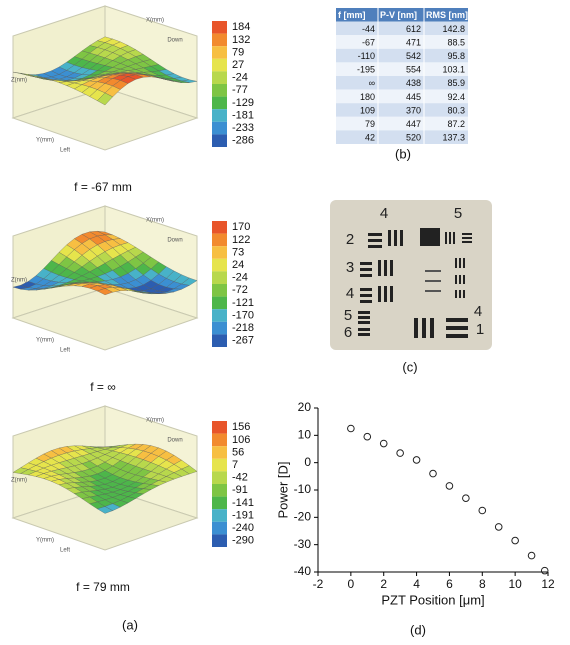 This screenshot has width=570, height=645. I want to click on x-tick-label: 6, so click(449, 584).